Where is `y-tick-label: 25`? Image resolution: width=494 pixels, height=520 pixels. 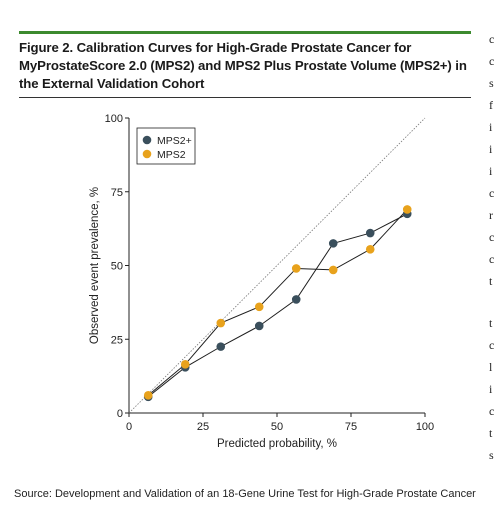
y-tick-label: 25 is located at coordinates (117, 340).